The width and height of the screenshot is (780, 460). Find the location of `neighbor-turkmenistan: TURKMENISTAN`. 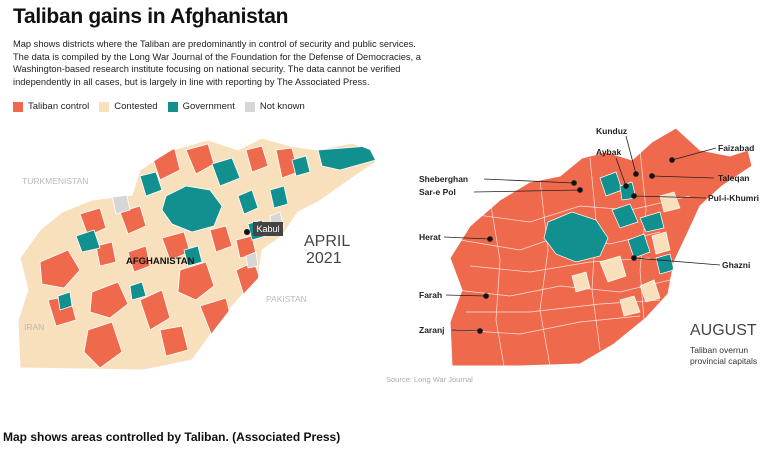

neighbor-turkmenistan: TURKMENISTAN is located at coordinates (55, 181).